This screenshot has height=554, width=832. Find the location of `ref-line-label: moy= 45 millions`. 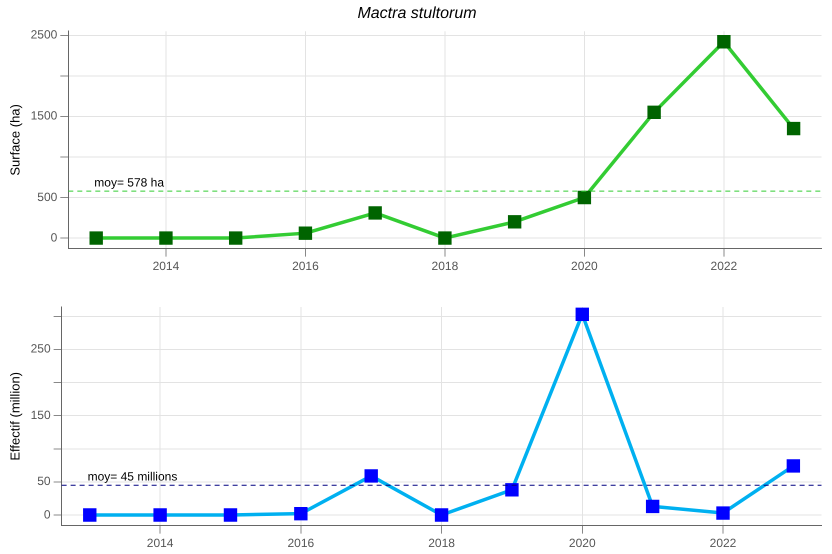

ref-line-label: moy= 45 millions is located at coordinates (133, 477).